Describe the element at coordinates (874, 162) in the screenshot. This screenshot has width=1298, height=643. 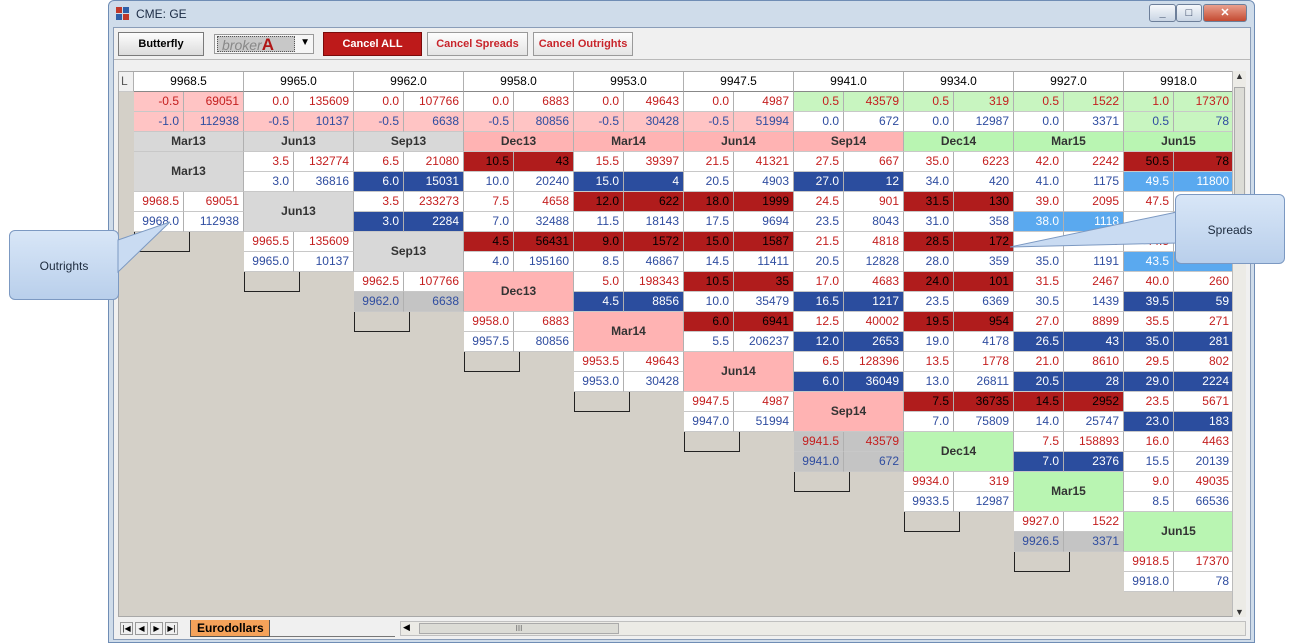
I see `bid-qty-cell: 667` at that location.